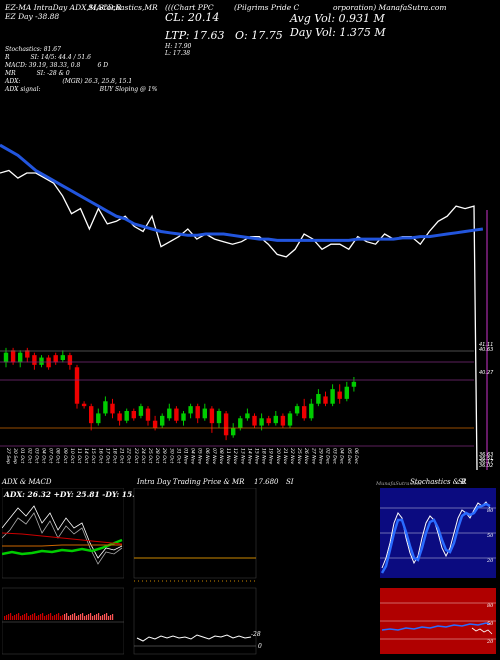  I want to click on stoch-title: Stochastics & R, so click(438, 482).